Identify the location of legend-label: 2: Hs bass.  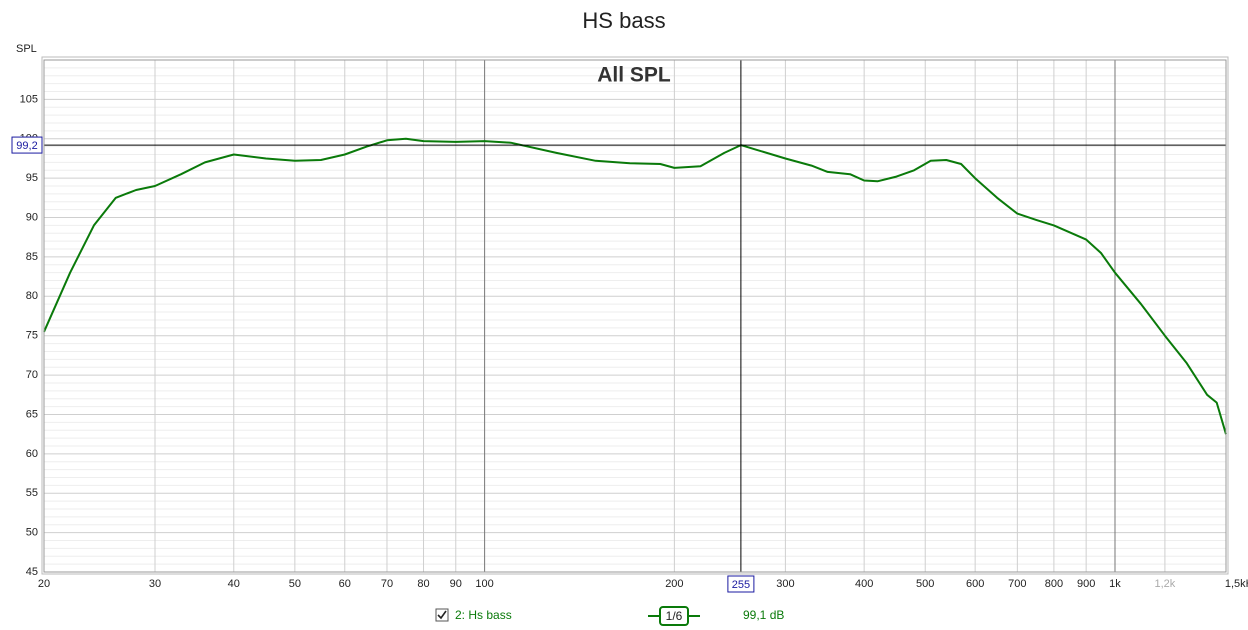
(483, 615).